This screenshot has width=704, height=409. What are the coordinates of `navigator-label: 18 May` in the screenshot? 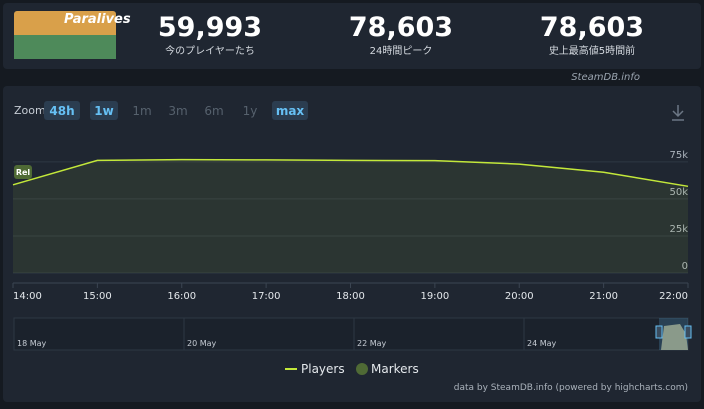 It's located at (32, 343).